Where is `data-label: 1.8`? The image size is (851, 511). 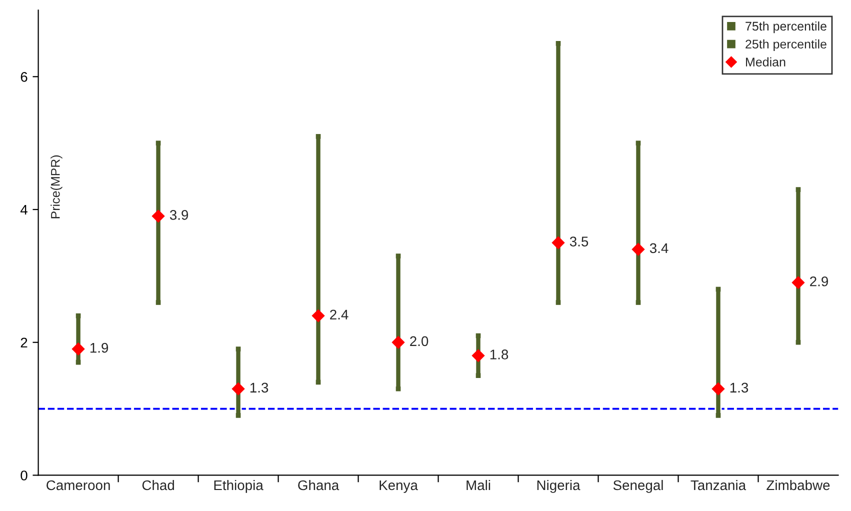
data-label: 1.8 is located at coordinates (499, 355).